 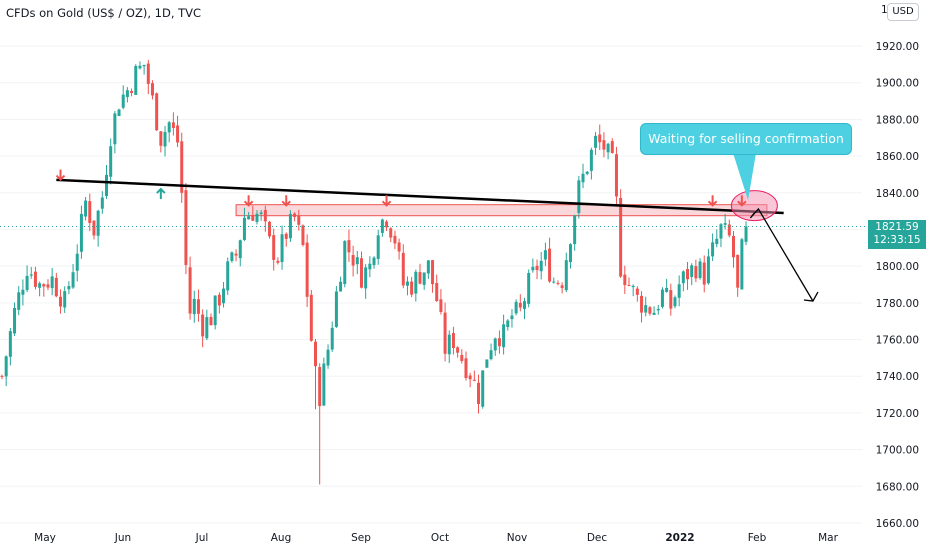 I want to click on y-tick-label: 1660.00, so click(x=897, y=524).